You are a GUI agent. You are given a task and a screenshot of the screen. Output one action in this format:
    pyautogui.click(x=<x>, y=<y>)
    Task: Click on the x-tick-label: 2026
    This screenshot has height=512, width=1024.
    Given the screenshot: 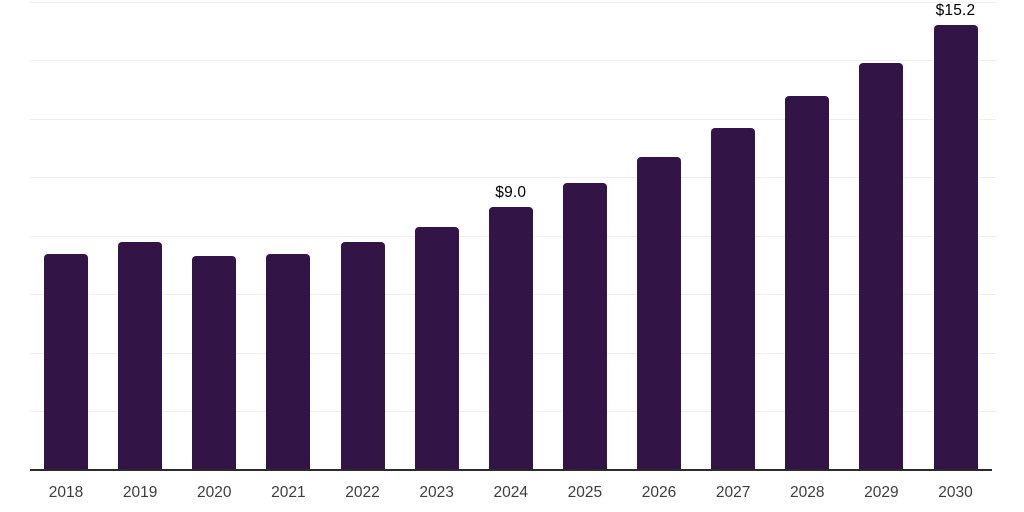 What is the action you would take?
    pyautogui.click(x=659, y=492)
    